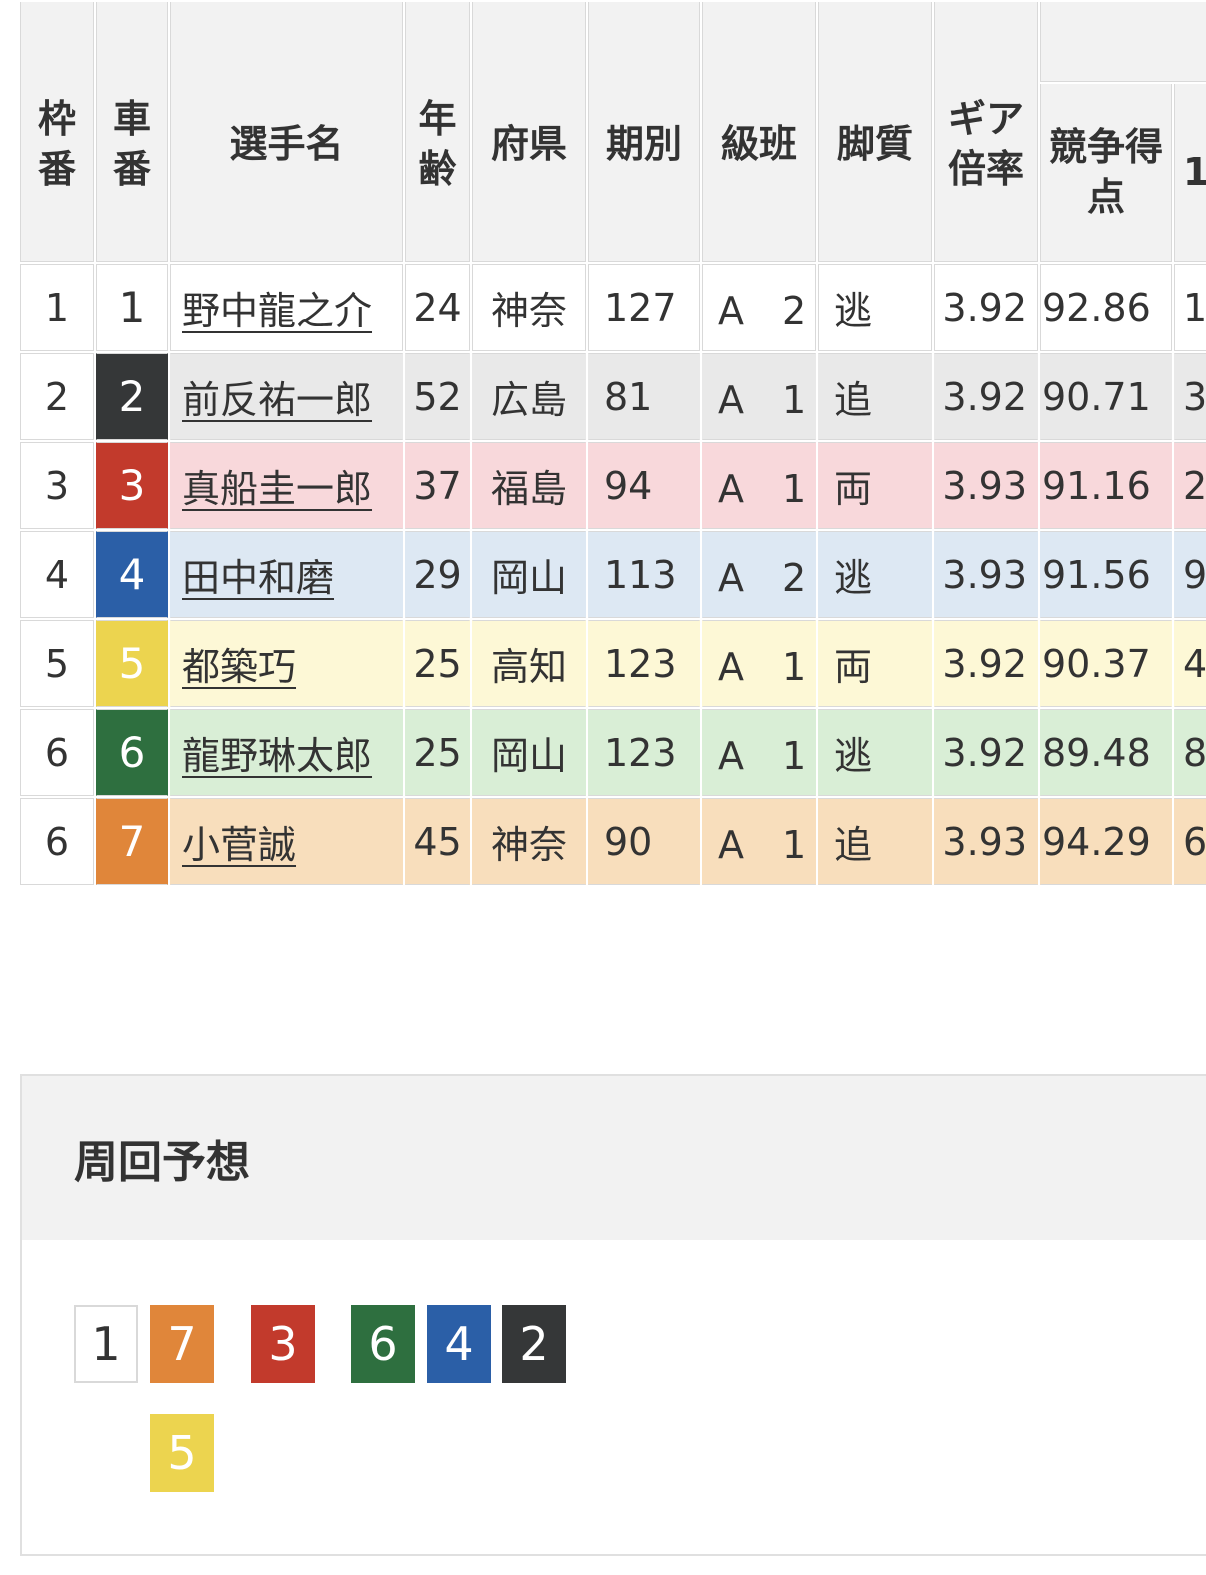 The width and height of the screenshot is (1206, 1575). Describe the element at coordinates (383, 1344) in the screenshot. I see `prediction-car-badge-6: 6` at that location.